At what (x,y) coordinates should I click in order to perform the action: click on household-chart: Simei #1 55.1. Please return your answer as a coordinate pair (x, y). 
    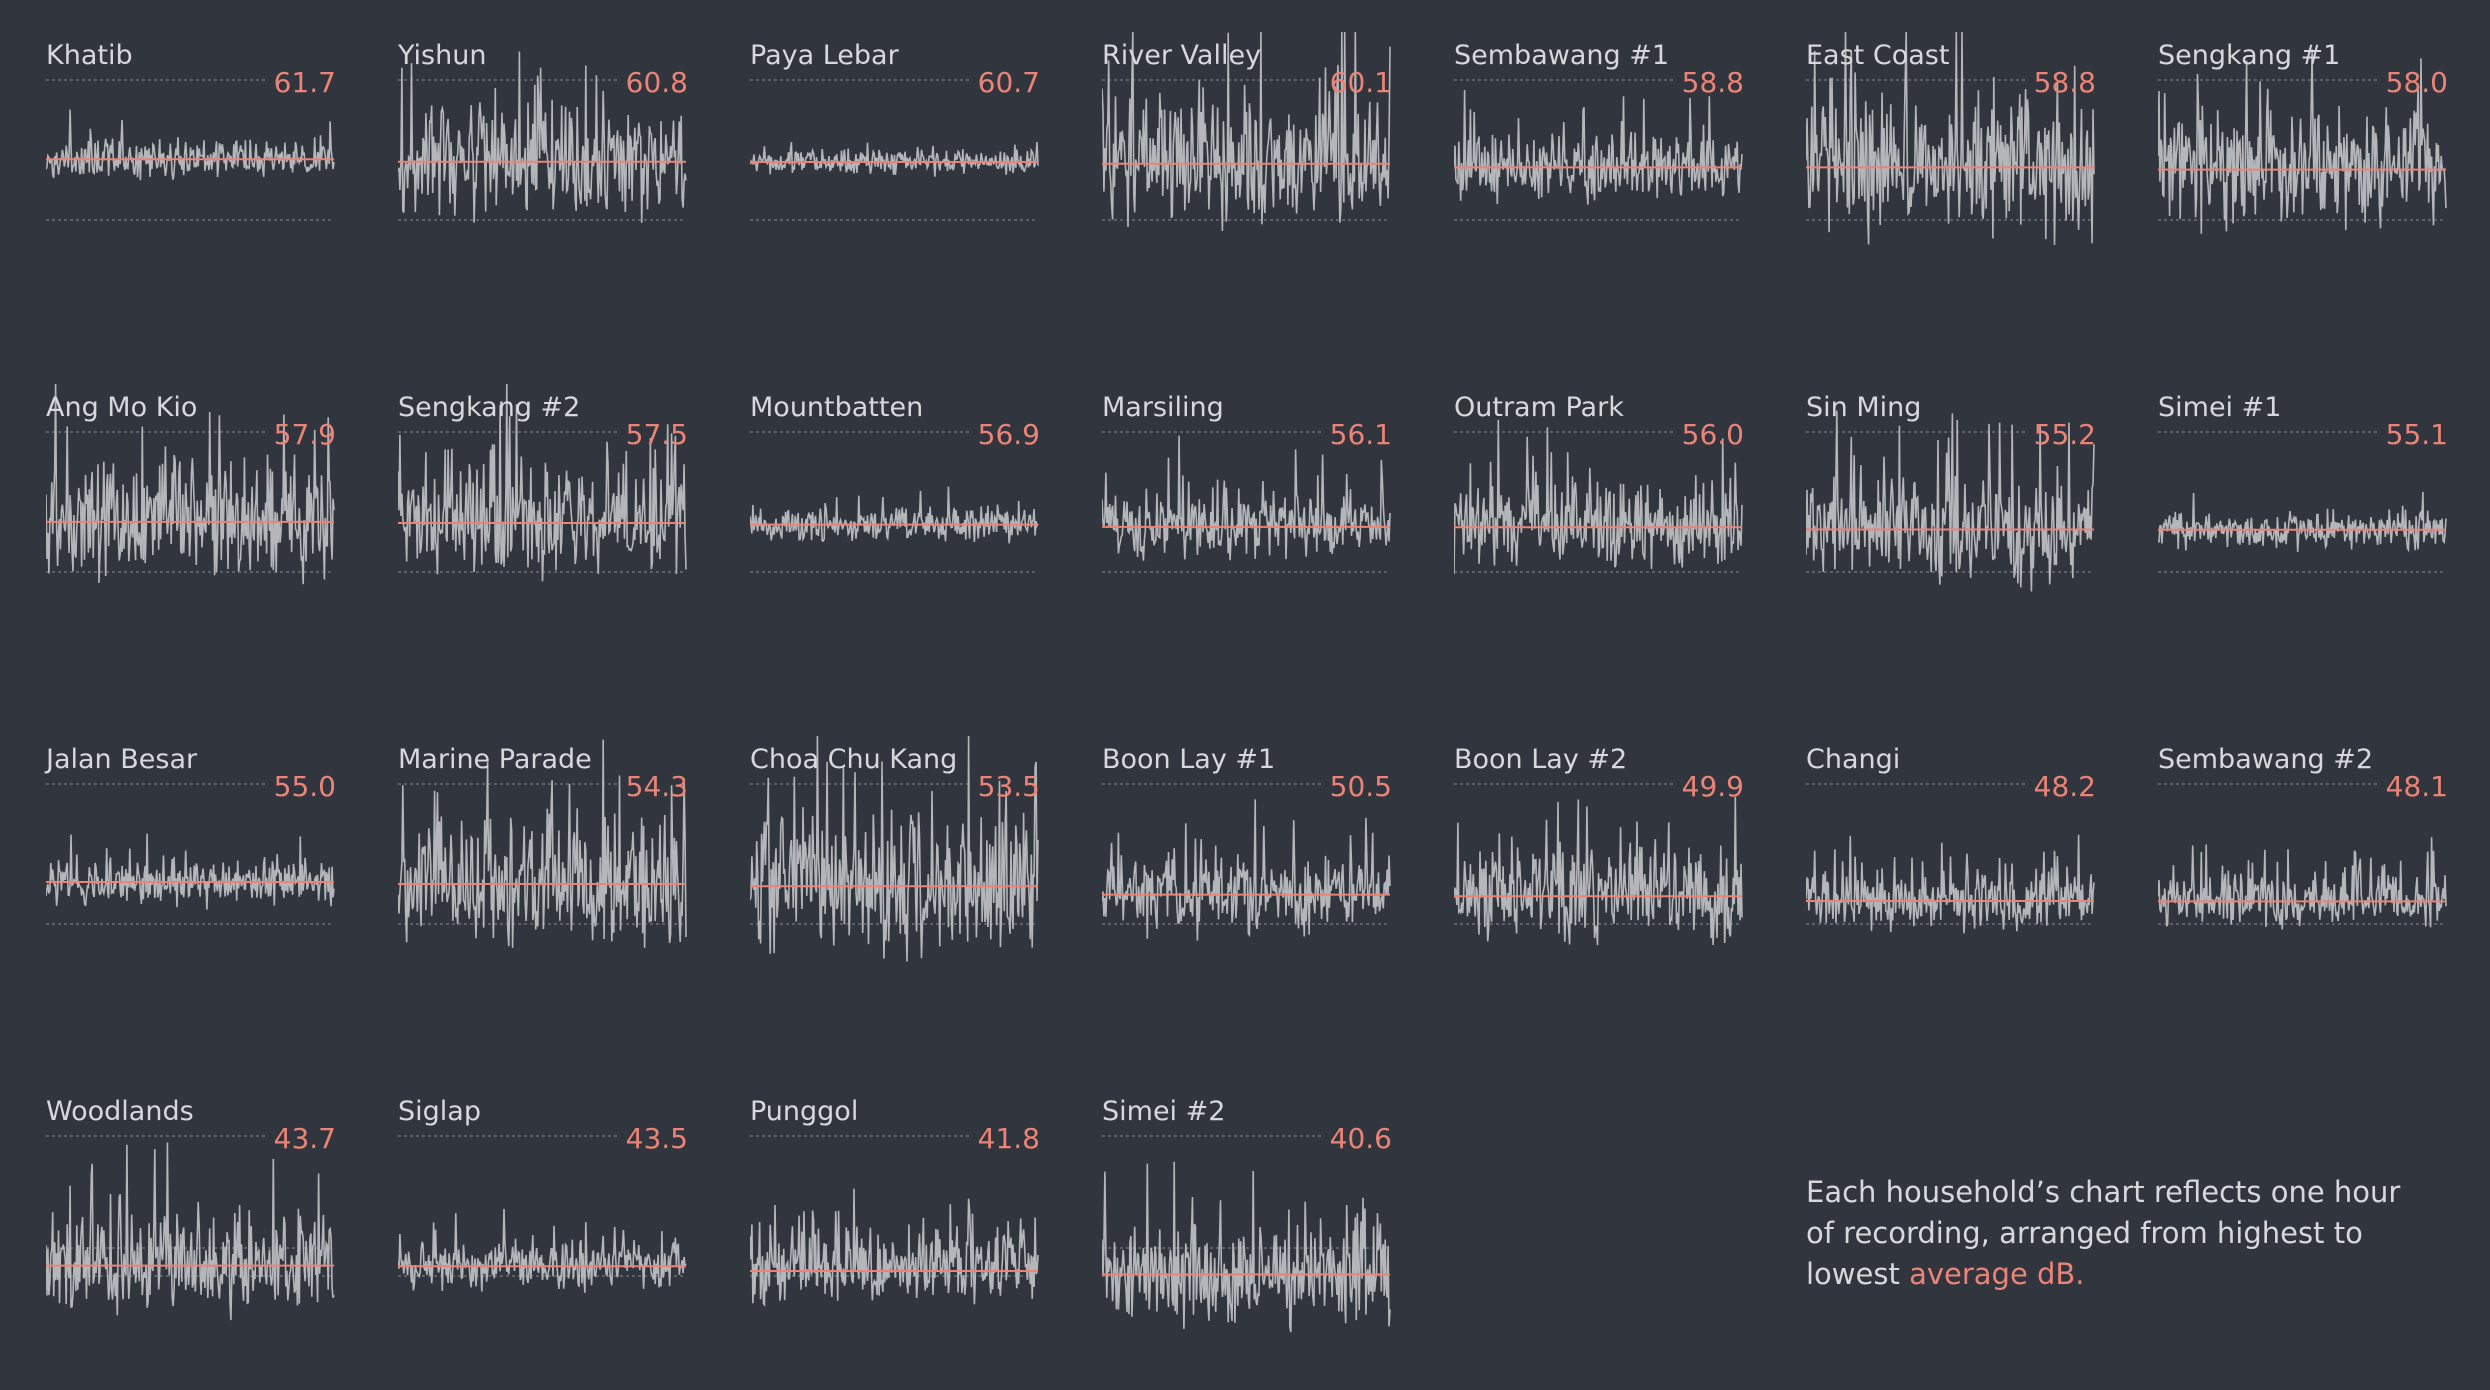
    Looking at the image, I should click on (2303, 510).